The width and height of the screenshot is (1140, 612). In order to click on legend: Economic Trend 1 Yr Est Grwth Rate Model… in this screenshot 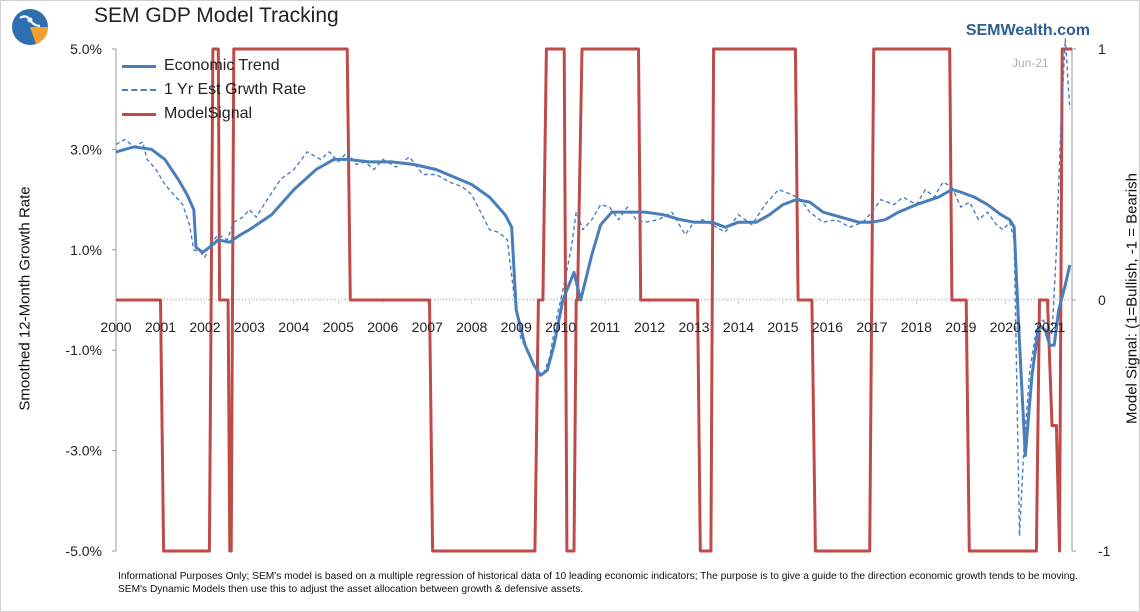, I will do `click(214, 90)`.